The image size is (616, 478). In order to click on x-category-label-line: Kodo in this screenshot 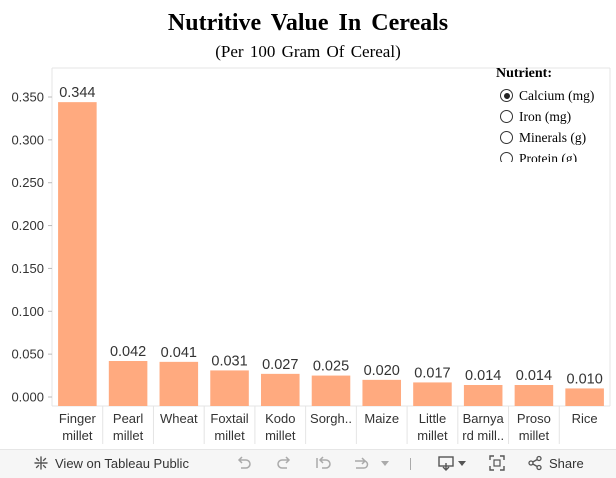, I will do `click(280, 418)`.